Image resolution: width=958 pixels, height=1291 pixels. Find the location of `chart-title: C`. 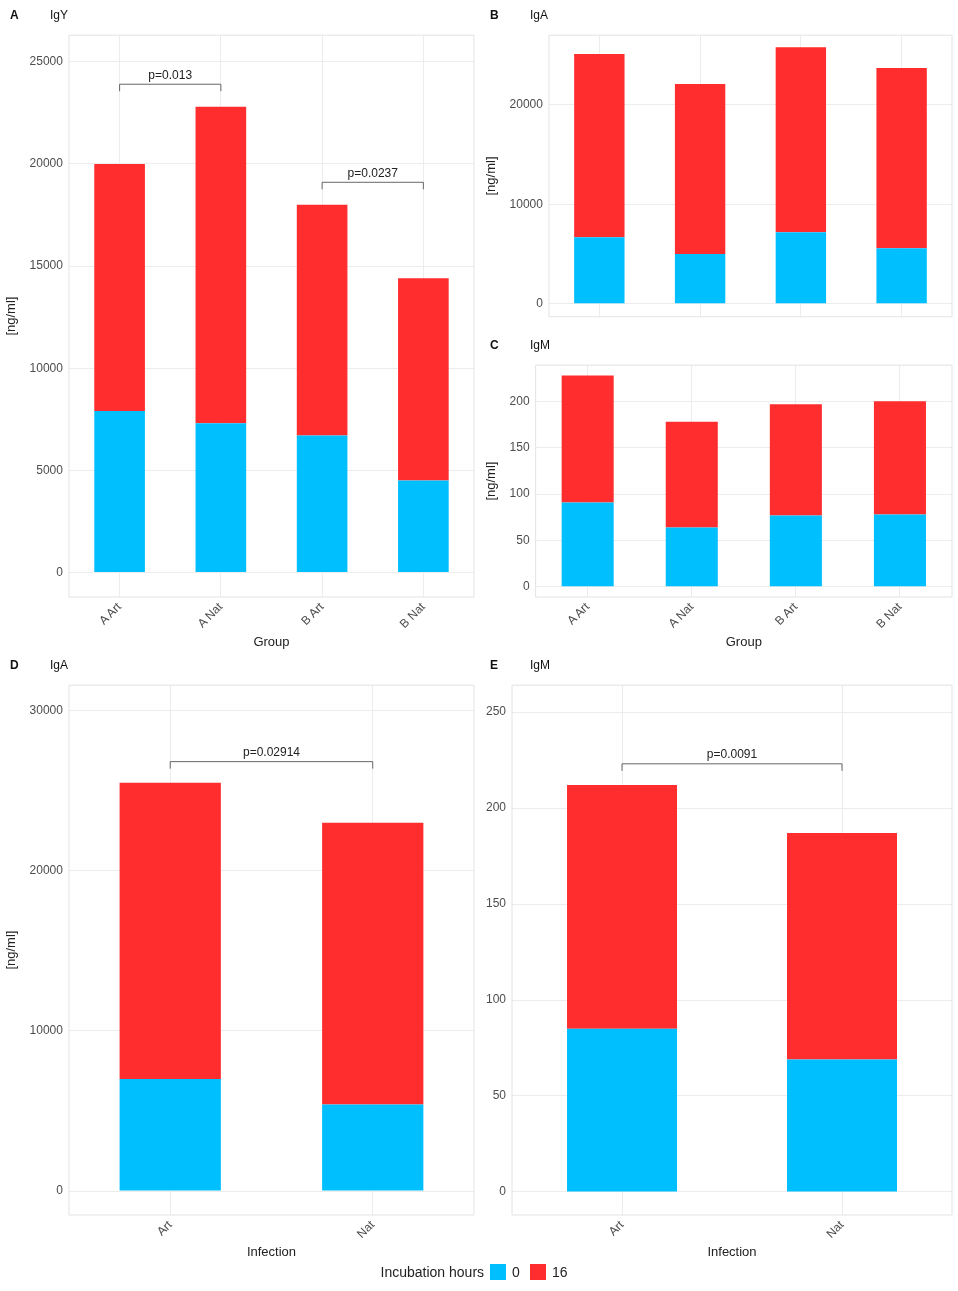

chart-title: C is located at coordinates (495, 345).